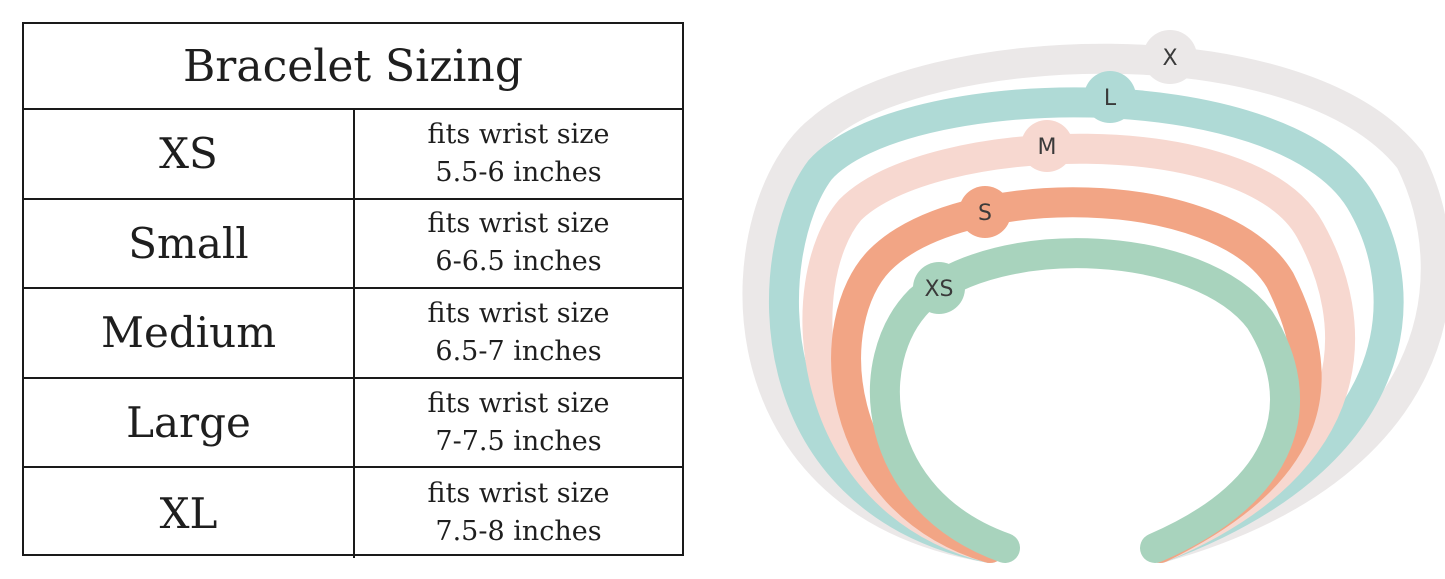 Image resolution: width=1445 pixels, height=579 pixels. I want to click on size-fit: fits wrist size 6-6.5 inches, so click(518, 244).